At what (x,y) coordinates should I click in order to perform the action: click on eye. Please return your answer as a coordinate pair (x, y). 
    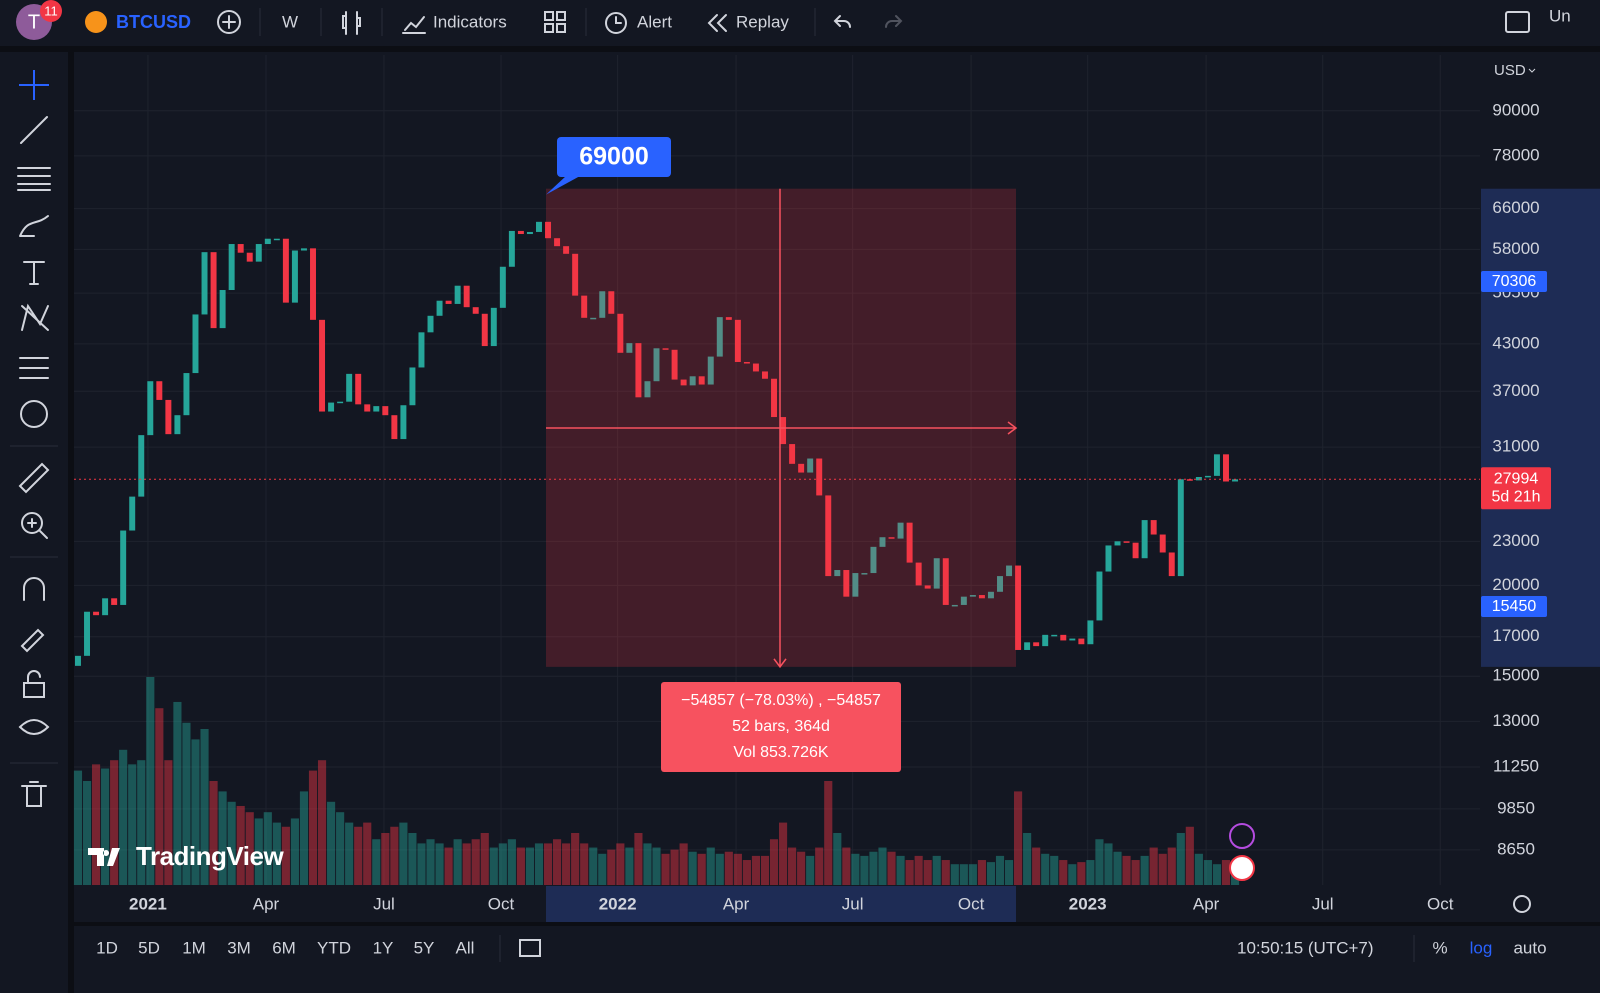
    Looking at the image, I should click on (34, 727).